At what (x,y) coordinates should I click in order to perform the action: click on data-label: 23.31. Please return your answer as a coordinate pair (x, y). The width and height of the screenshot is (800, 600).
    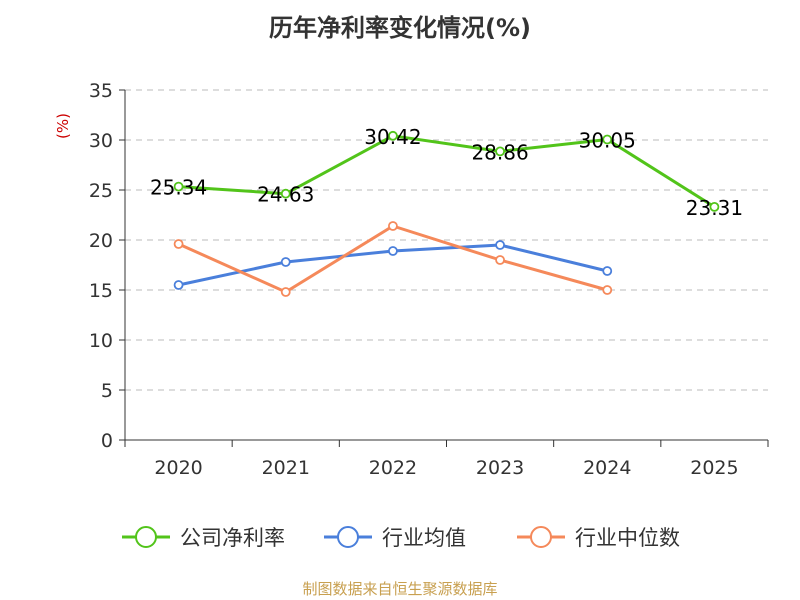
    Looking at the image, I should click on (714, 208).